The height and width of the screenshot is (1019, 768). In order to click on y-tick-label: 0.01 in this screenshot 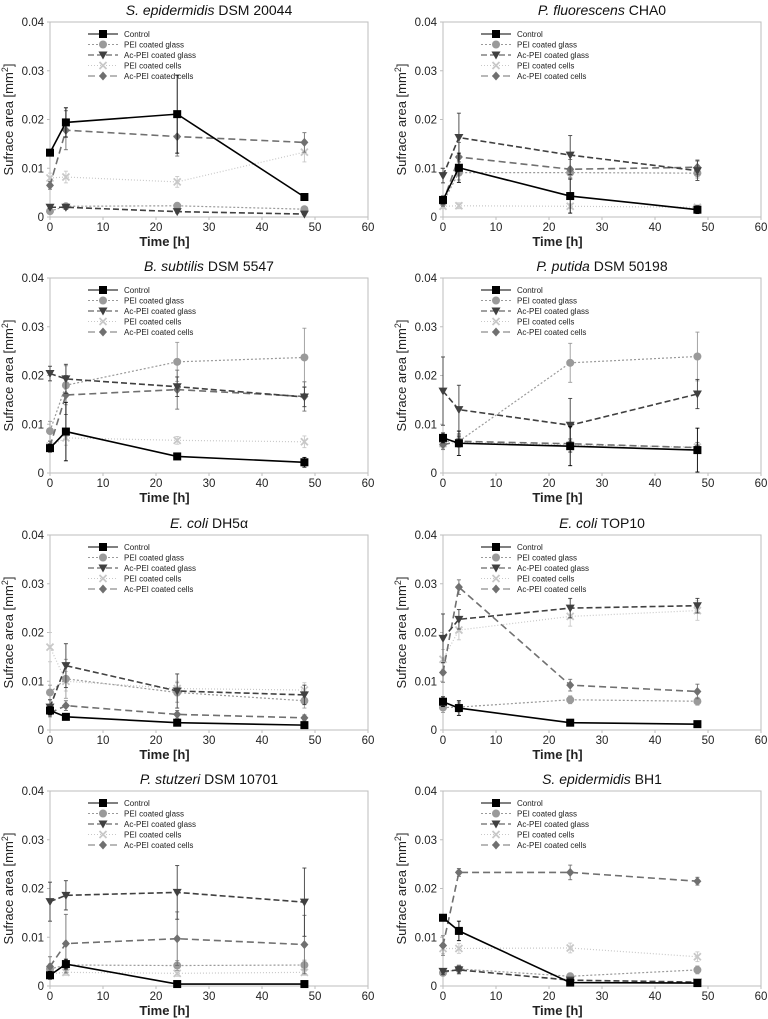, I will do `click(426, 425)`.